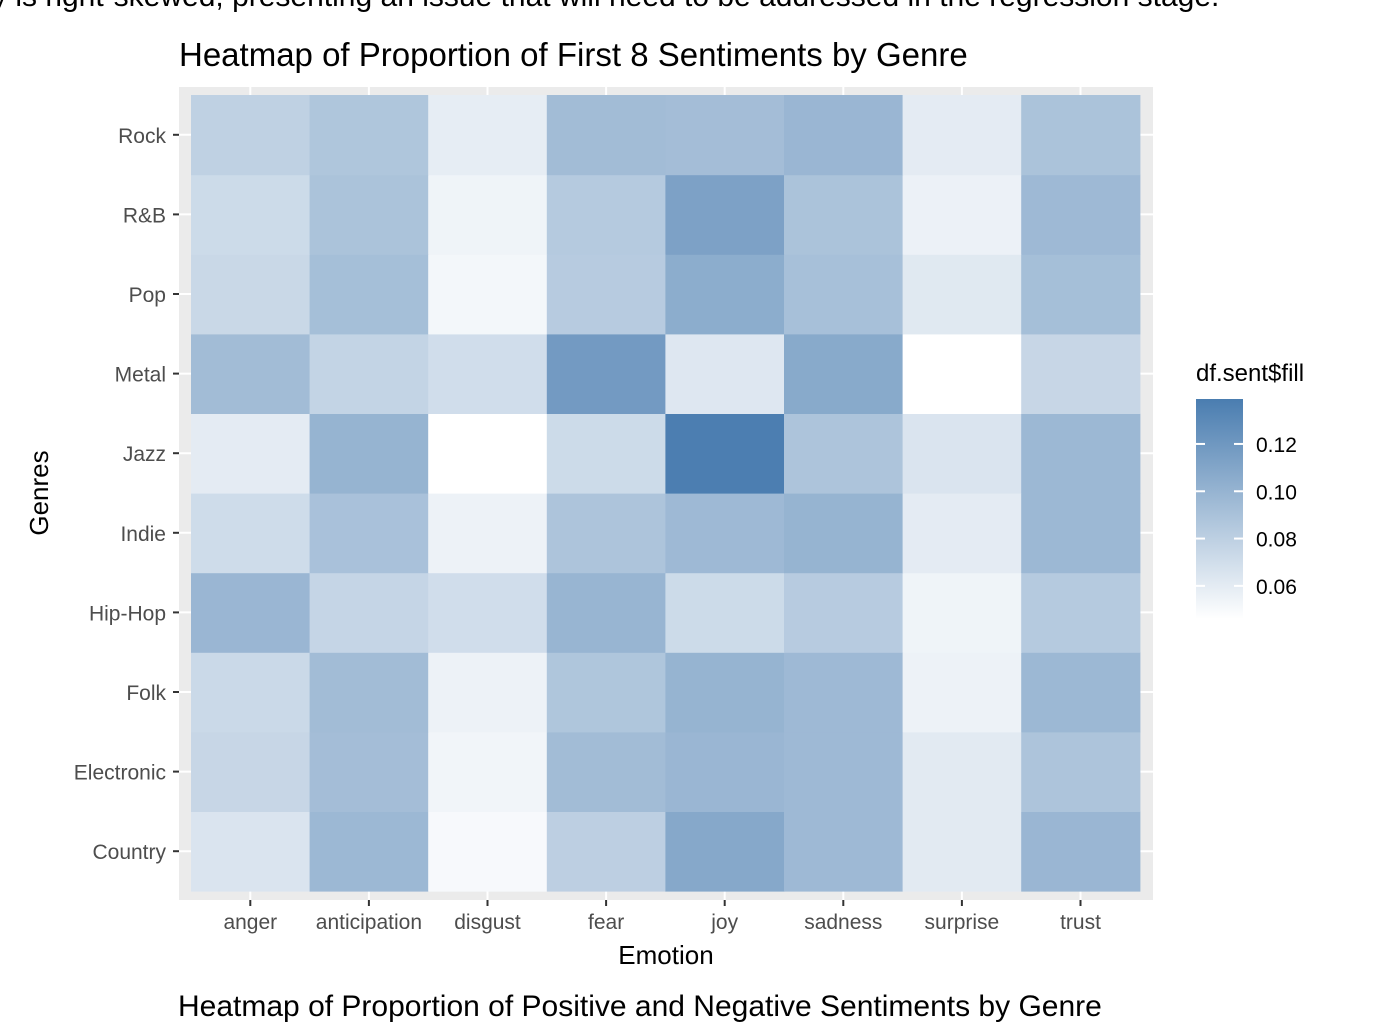 Image resolution: width=1380 pixels, height=1024 pixels. I want to click on heatmap-cell-pop-fear, so click(606, 294).